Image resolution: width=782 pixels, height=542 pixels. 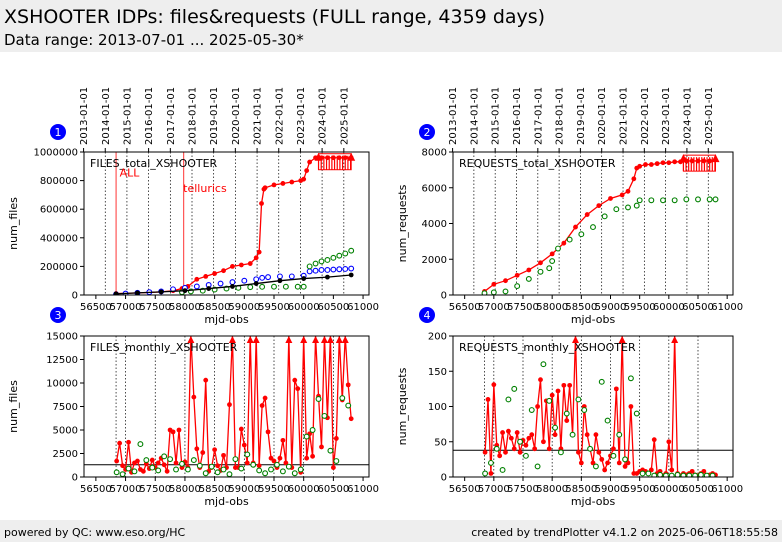 What do you see at coordinates (59, 238) in the screenshot?
I see `y-tick-label: 400000` at bounding box center [59, 238].